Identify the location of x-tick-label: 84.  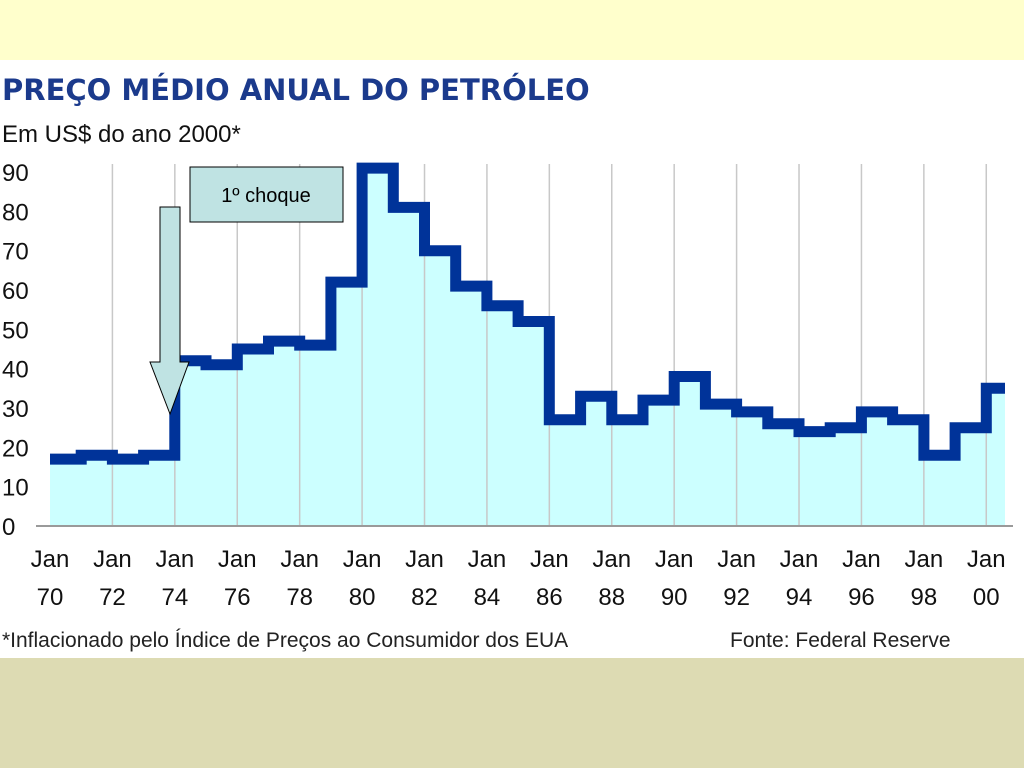
(487, 597).